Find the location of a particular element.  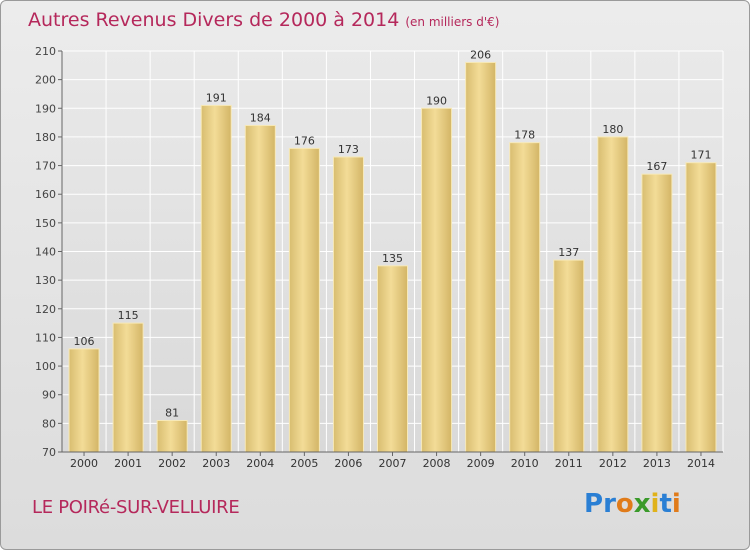

chart-subtitle: (en milliers d'€) is located at coordinates (452, 22).